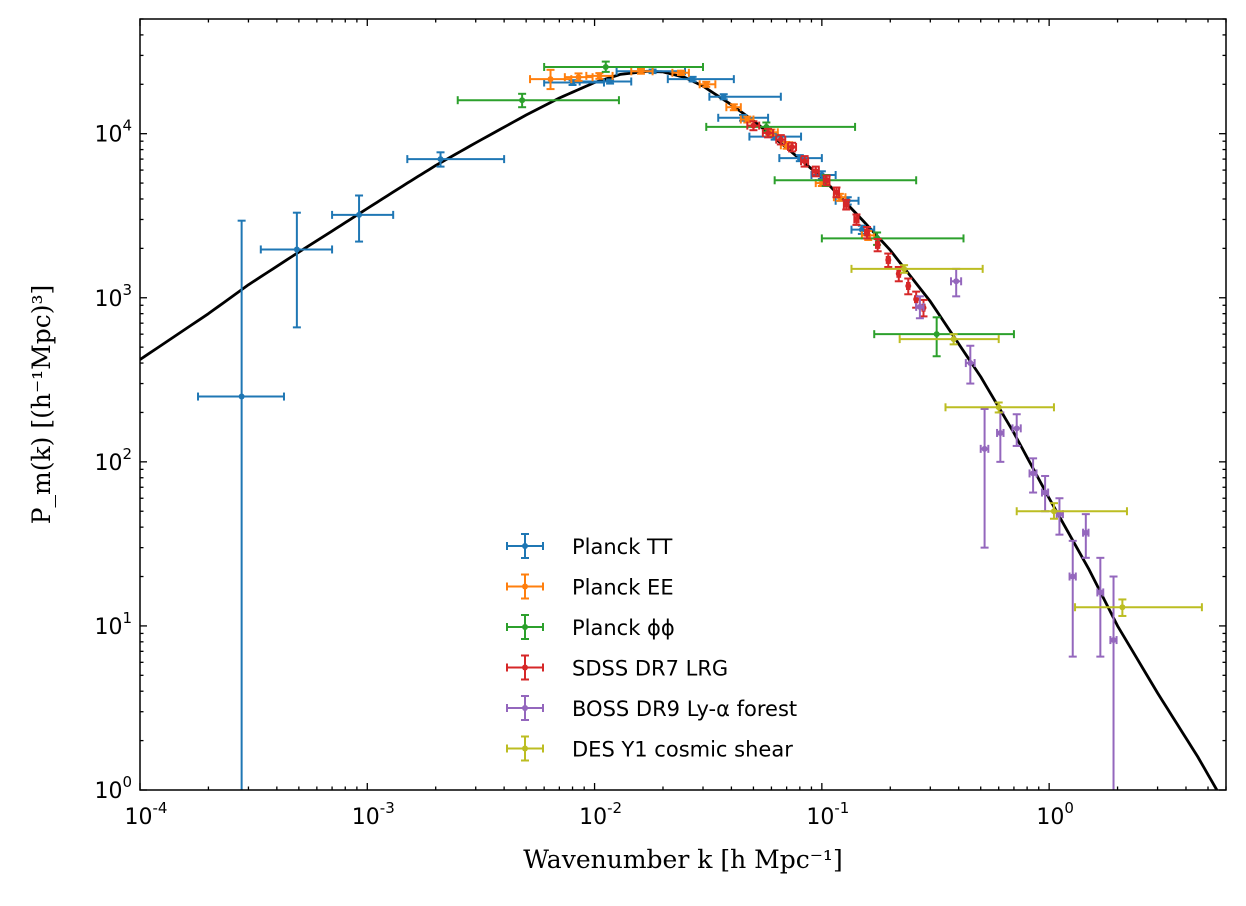 This screenshot has height=906, width=1246. I want to click on y-tick-label: 10¹, so click(113, 624).